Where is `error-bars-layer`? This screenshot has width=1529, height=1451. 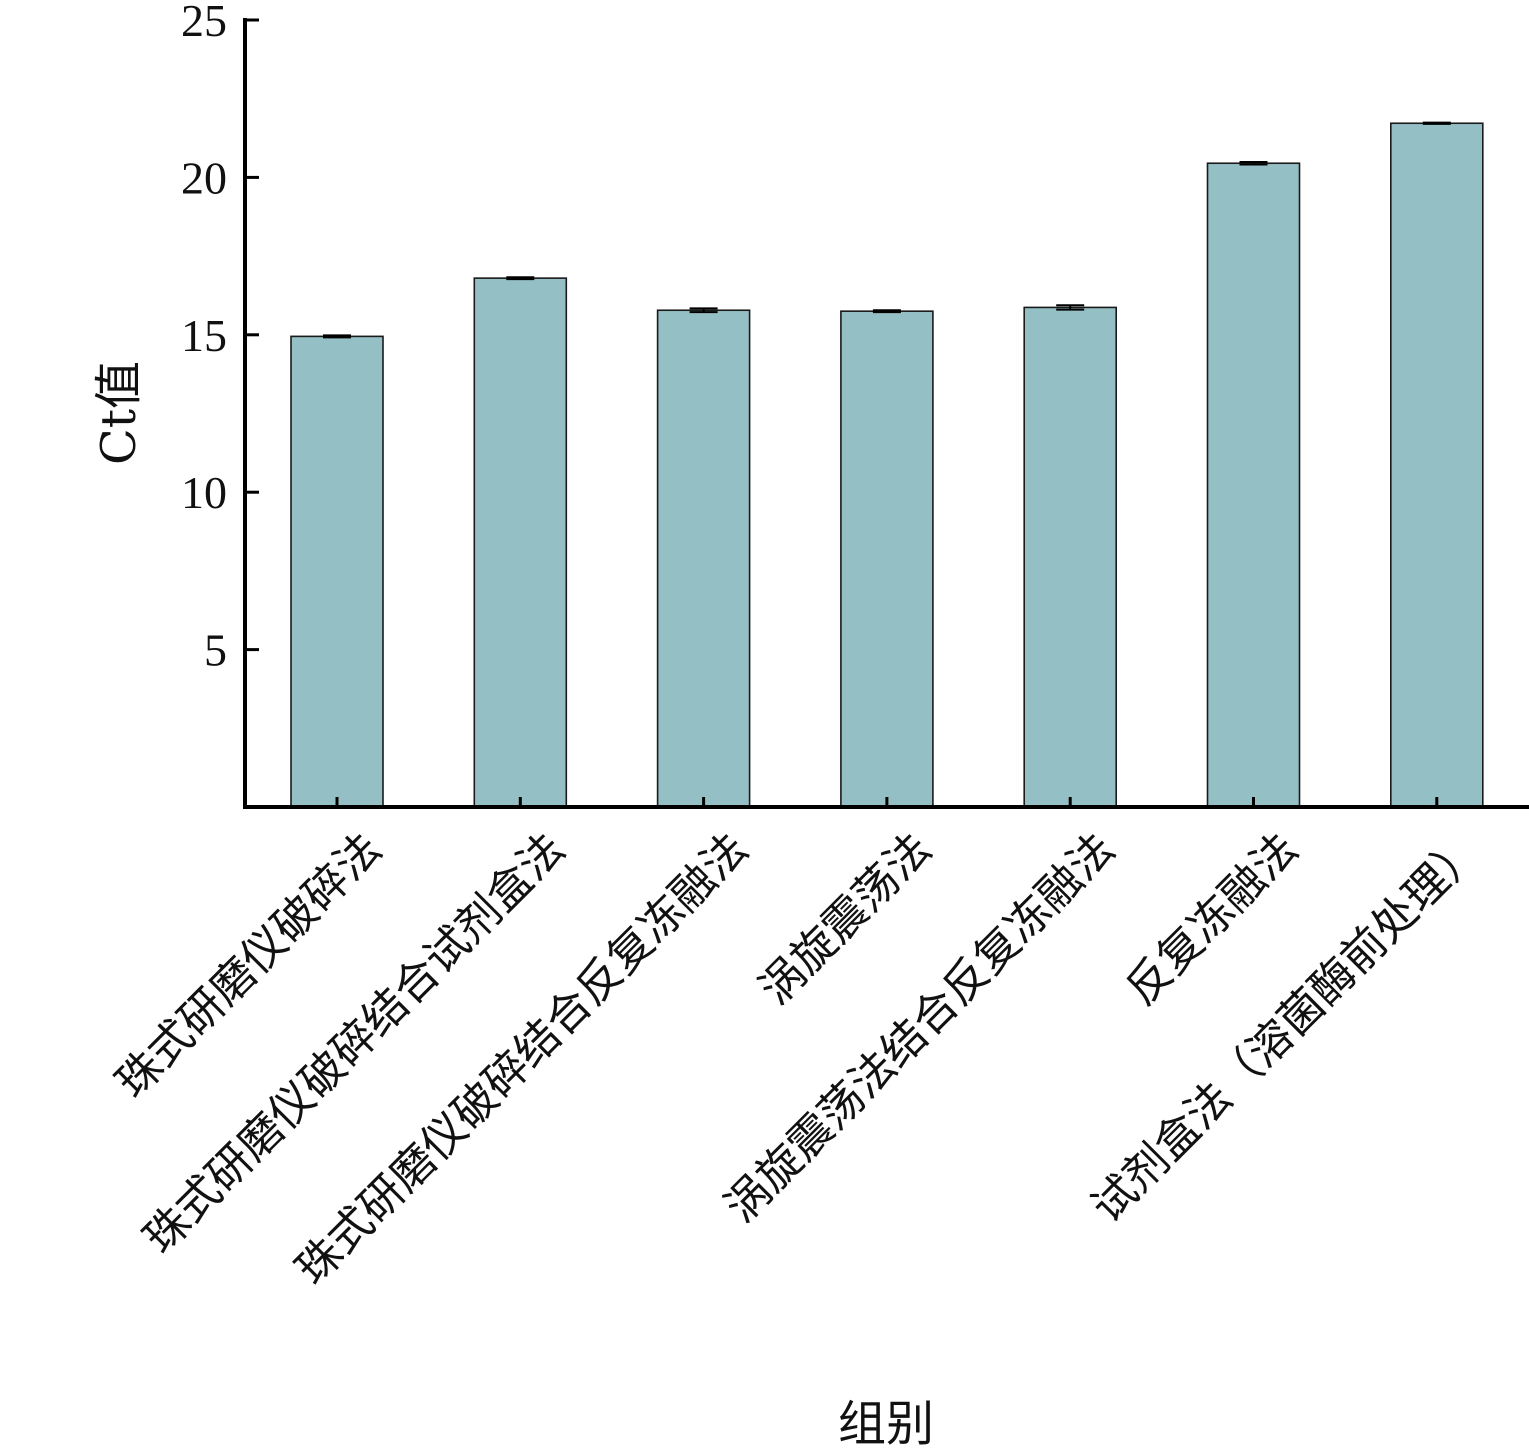 error-bars-layer is located at coordinates (887, 230).